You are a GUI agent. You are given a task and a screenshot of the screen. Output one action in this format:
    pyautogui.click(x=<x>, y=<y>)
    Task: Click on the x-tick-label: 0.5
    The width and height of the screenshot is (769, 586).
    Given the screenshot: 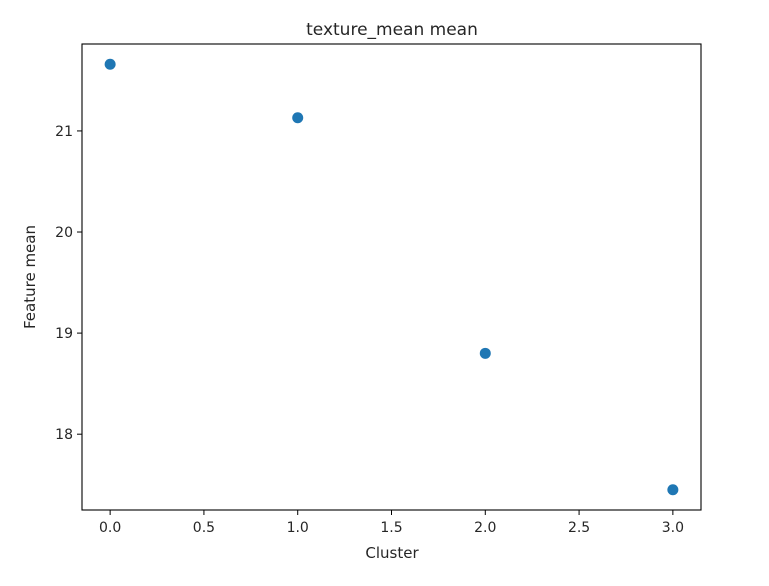 What is the action you would take?
    pyautogui.click(x=204, y=528)
    